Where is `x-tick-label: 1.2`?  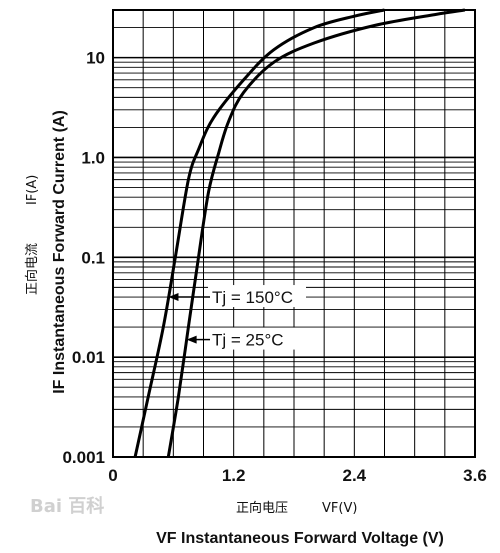
x-tick-label: 1.2 is located at coordinates (234, 475).